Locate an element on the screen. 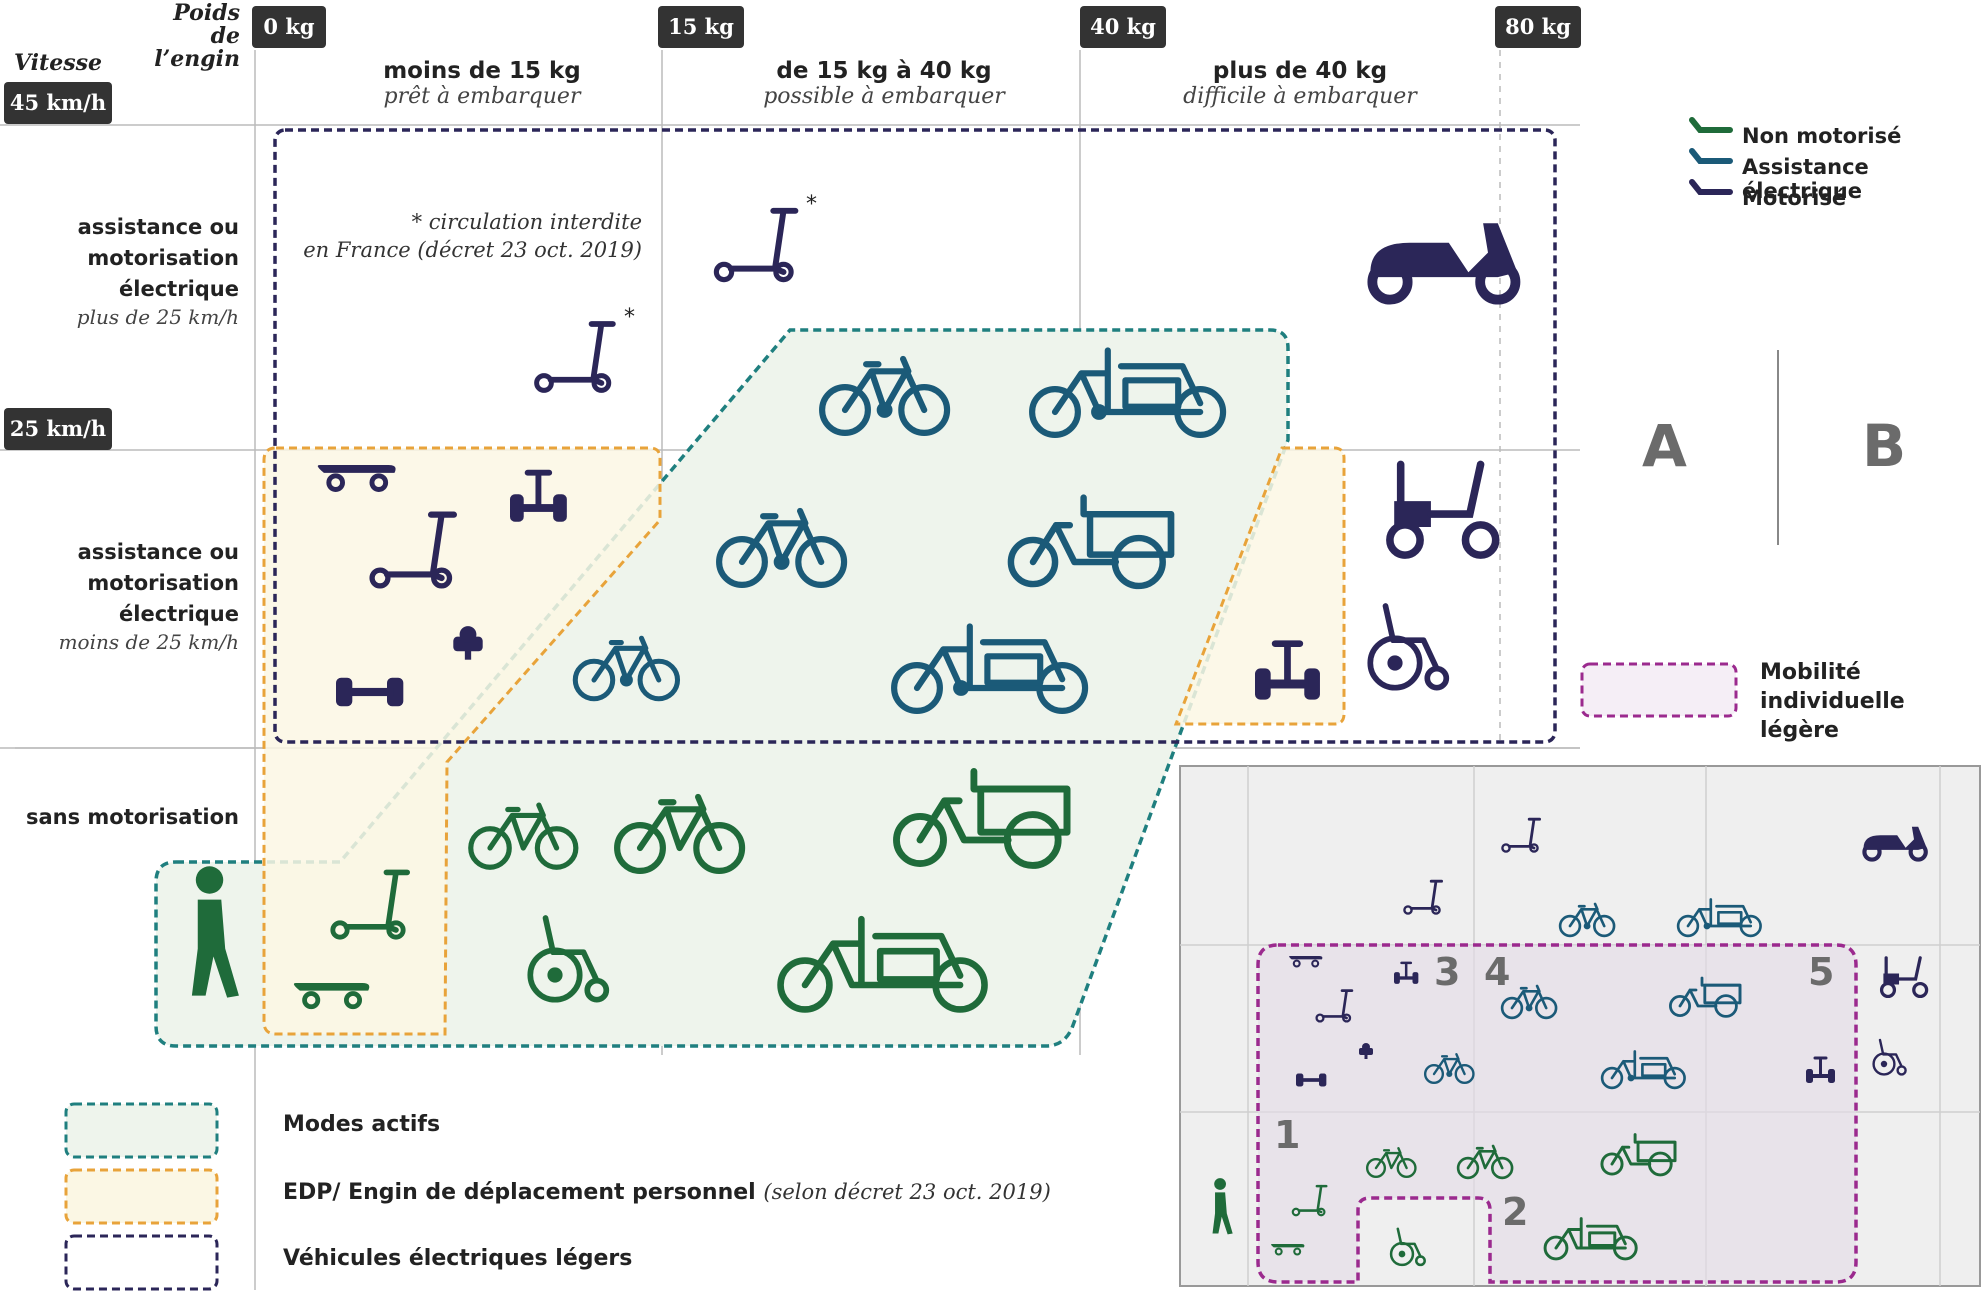 The image size is (1984, 1291). inset-kick-scooter-fast-icon is located at coordinates (1521, 835).